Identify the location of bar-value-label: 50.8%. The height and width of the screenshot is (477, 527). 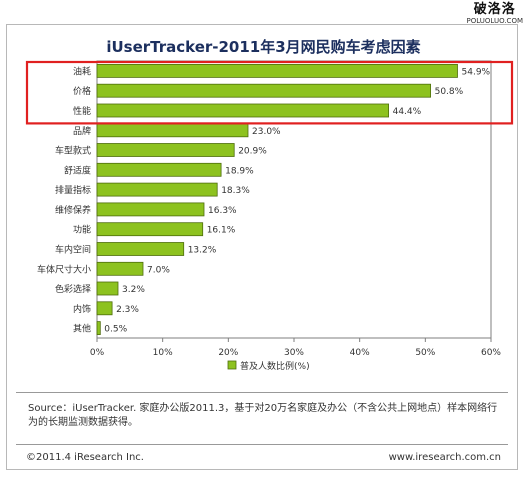
(449, 92).